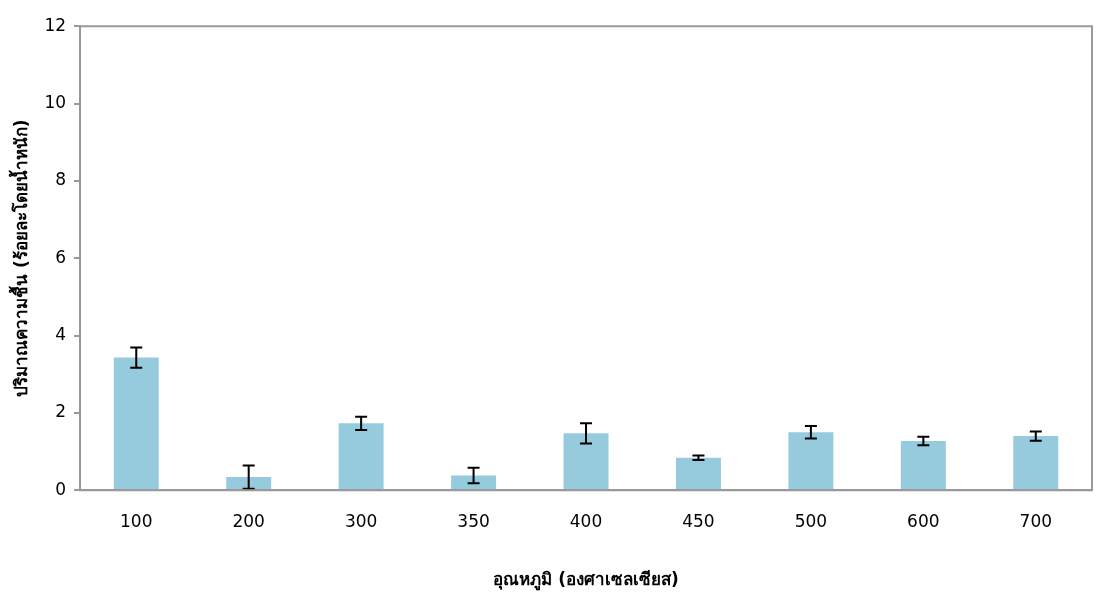  What do you see at coordinates (19, 258) in the screenshot?
I see `y-axis-title: ปริมาณความชื้น (ร้อยละโดยน้ำหนัก)` at bounding box center [19, 258].